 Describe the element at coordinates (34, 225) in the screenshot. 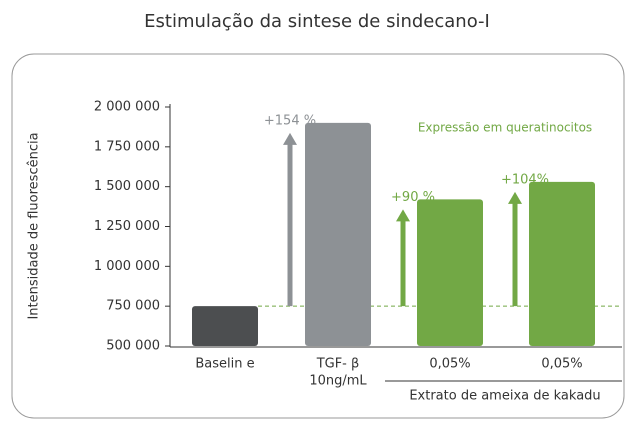

I see `y-axis-label: Intensidade de fluorescência` at that location.